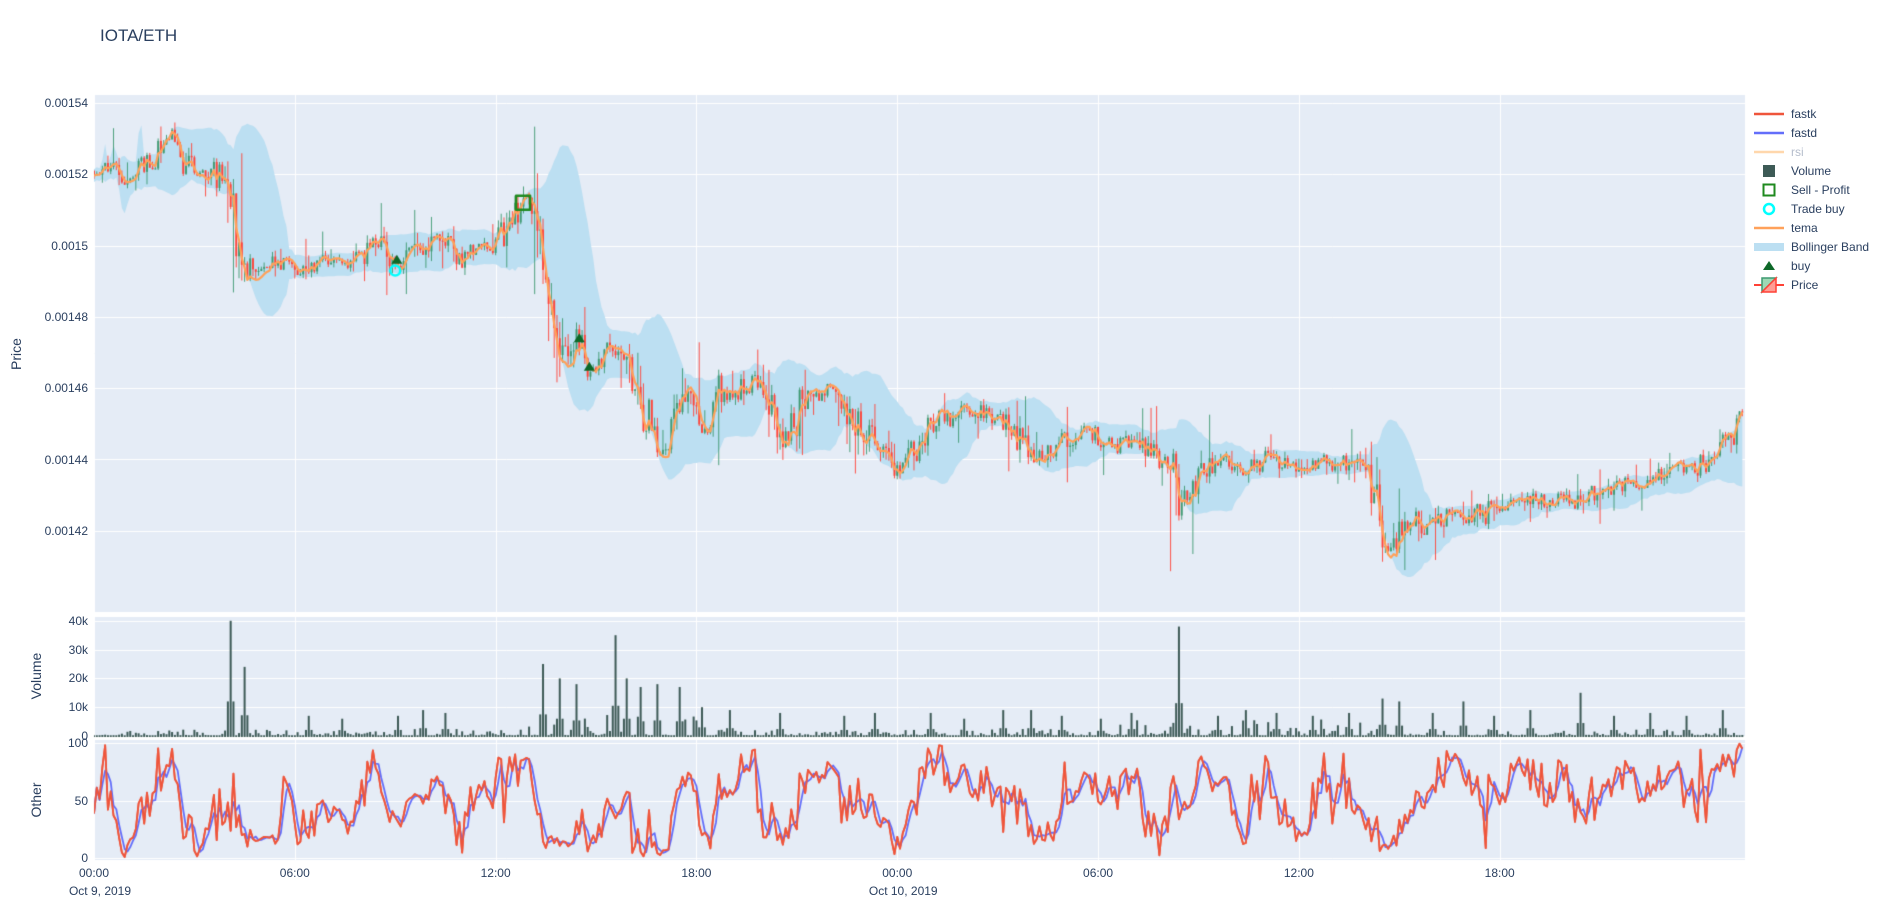 Image resolution: width=1888 pixels, height=909 pixels. Describe the element at coordinates (1769, 266) in the screenshot. I see `buy-swatch-icon` at that location.